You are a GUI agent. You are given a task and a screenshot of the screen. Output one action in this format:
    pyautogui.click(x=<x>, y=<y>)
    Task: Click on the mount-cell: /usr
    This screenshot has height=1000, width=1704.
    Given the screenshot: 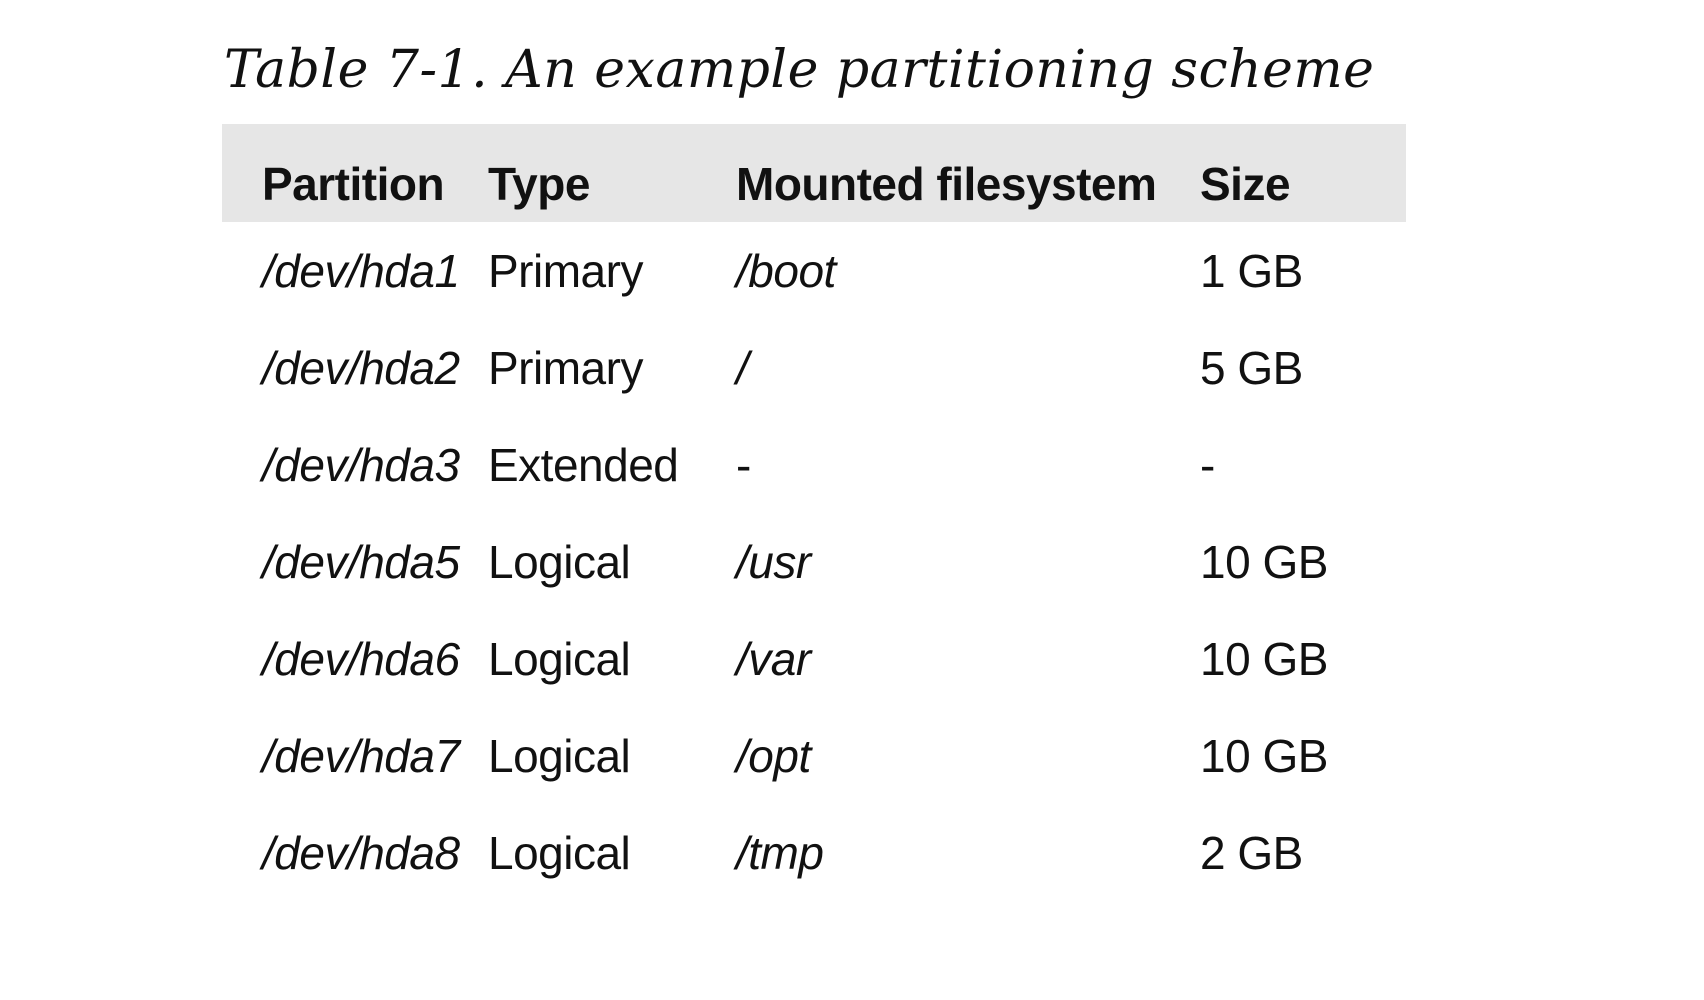 What is the action you would take?
    pyautogui.click(x=773, y=561)
    